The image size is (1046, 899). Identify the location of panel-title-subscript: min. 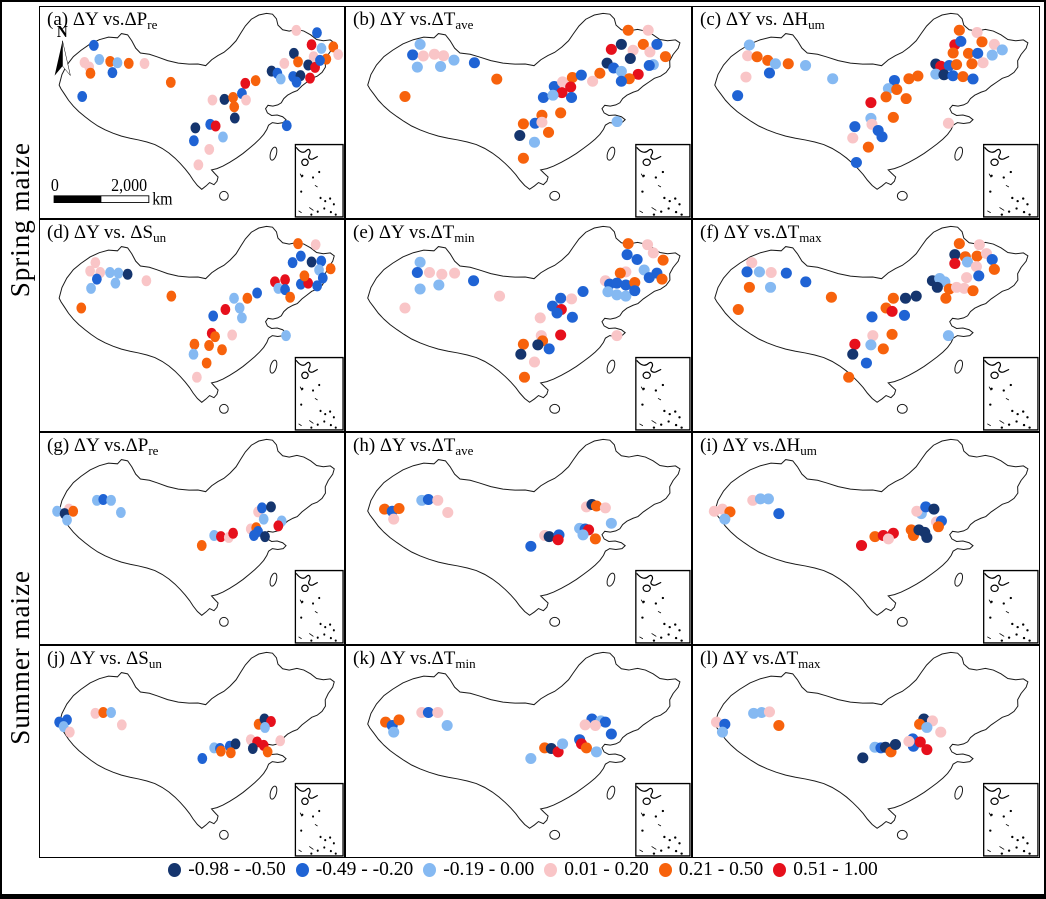
(464, 237).